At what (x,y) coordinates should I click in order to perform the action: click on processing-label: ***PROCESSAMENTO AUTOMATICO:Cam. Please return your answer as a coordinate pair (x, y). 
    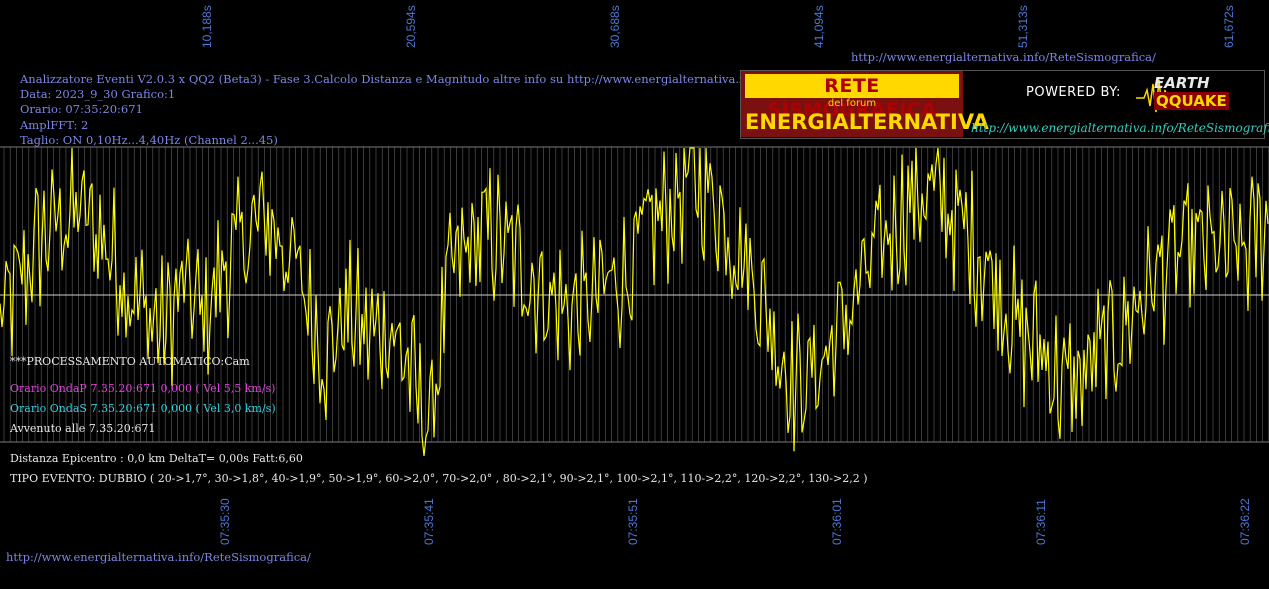
    Looking at the image, I should click on (130, 361).